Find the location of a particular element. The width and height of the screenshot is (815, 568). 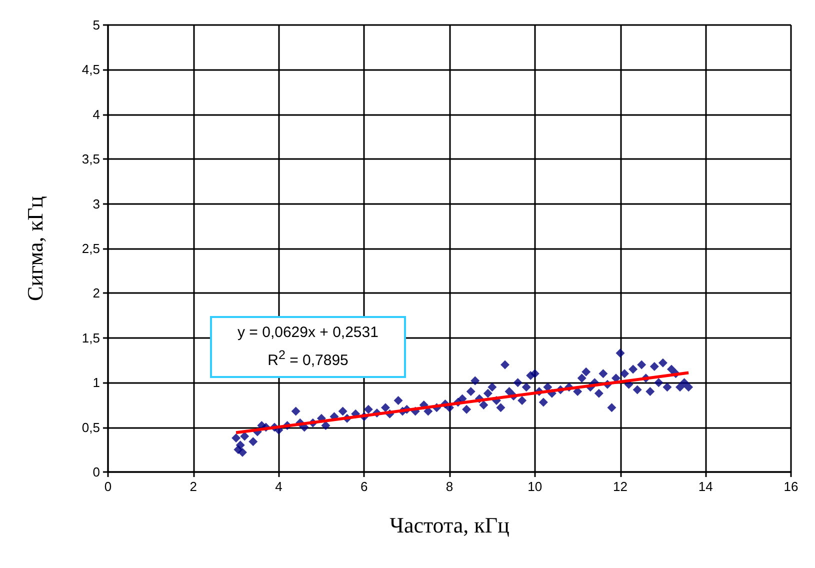

x-tick-label: 10 is located at coordinates (535, 486).